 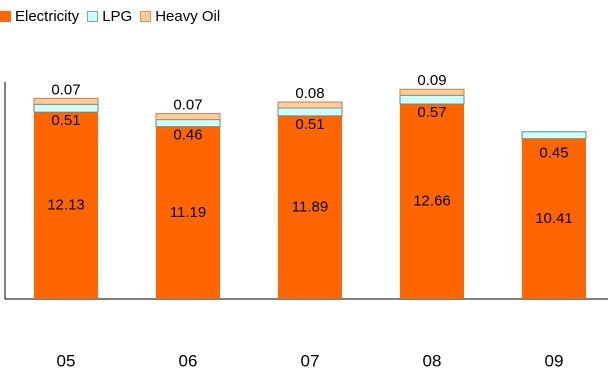 I want to click on legend-item-electricity: Electricity, so click(x=39, y=16).